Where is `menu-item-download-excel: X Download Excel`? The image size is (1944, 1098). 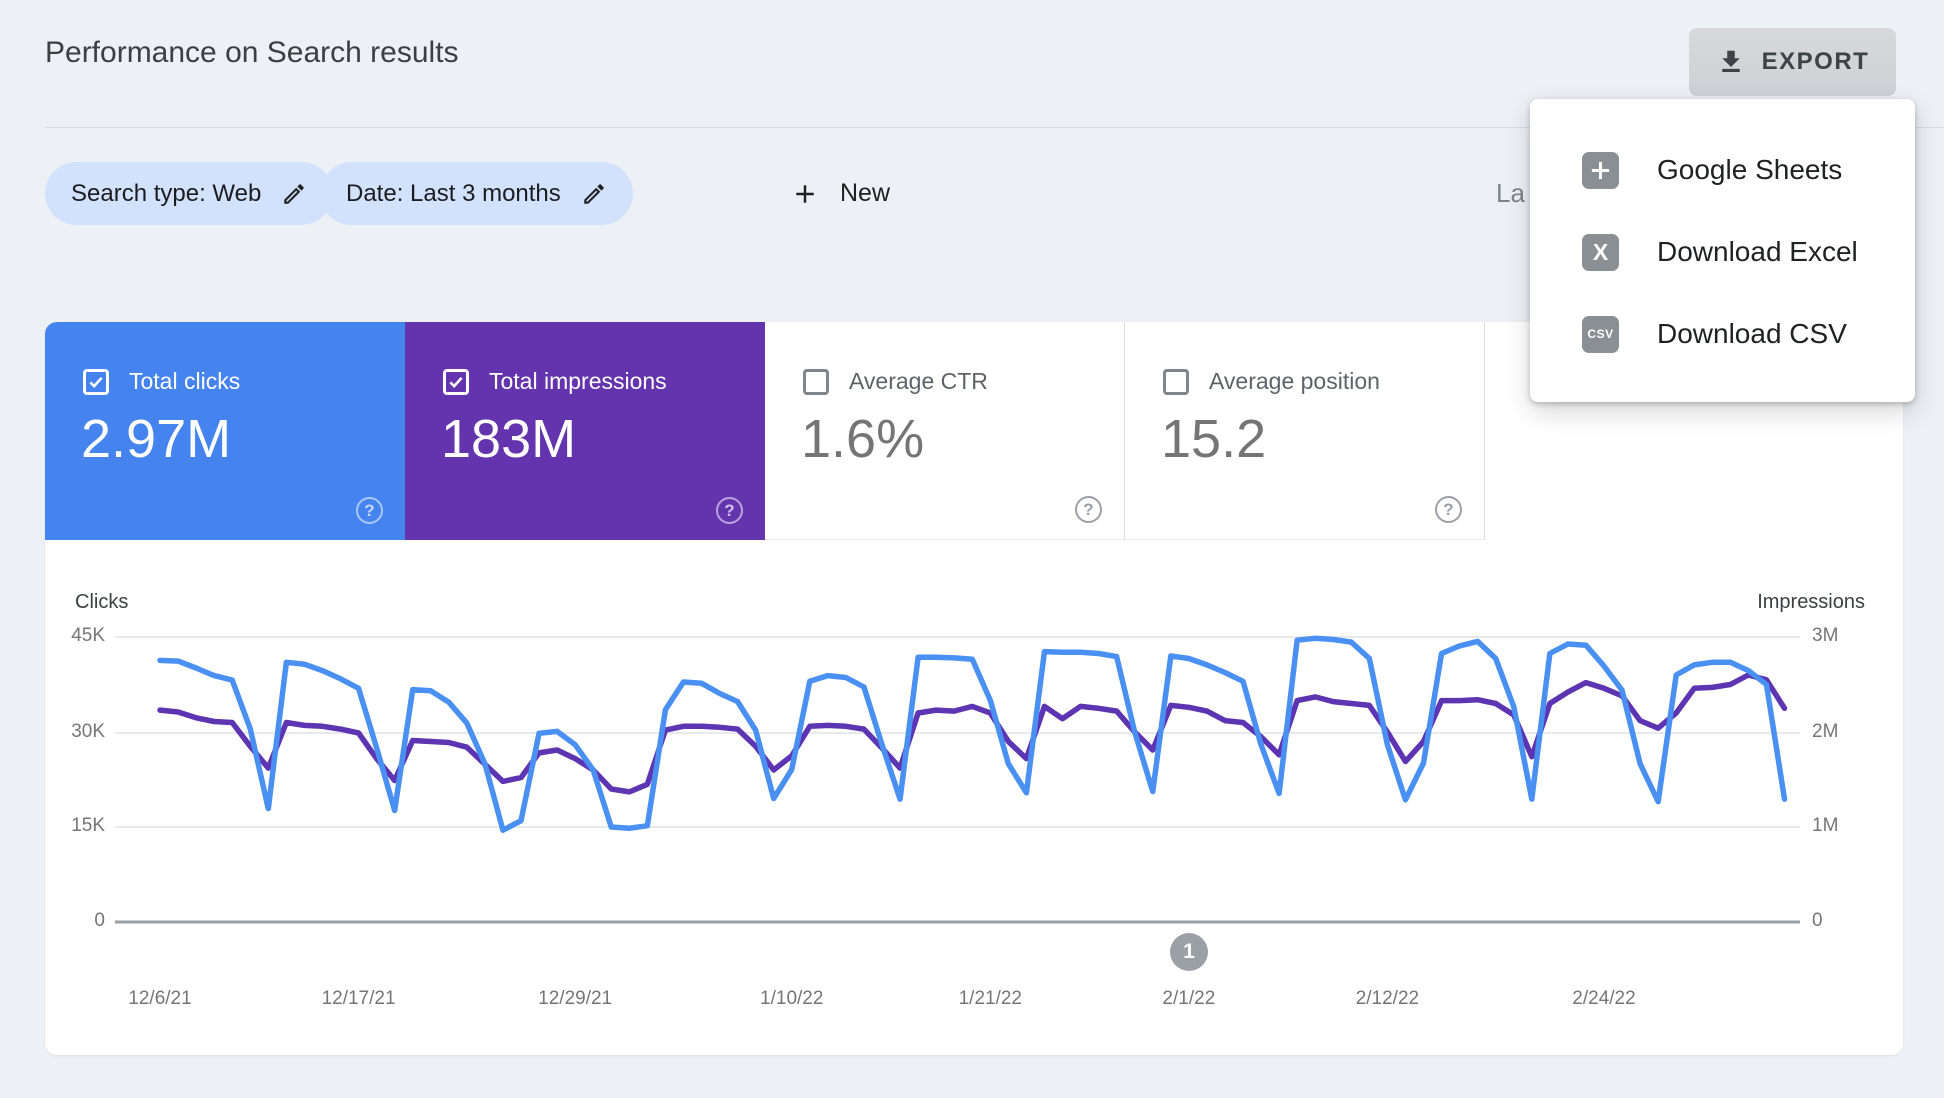
menu-item-download-excel: X Download Excel is located at coordinates (1722, 252).